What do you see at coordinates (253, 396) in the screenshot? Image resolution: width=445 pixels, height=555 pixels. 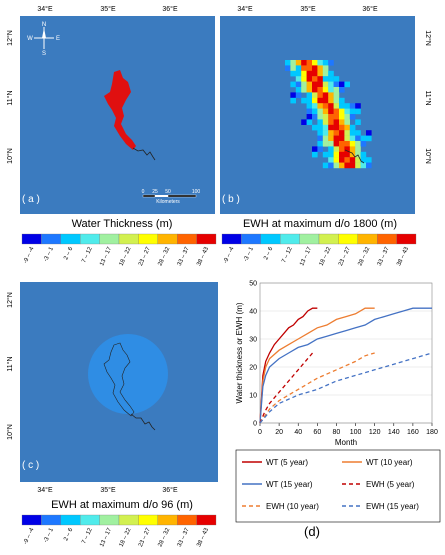 I see `ytick-label-10: 10` at bounding box center [253, 396].